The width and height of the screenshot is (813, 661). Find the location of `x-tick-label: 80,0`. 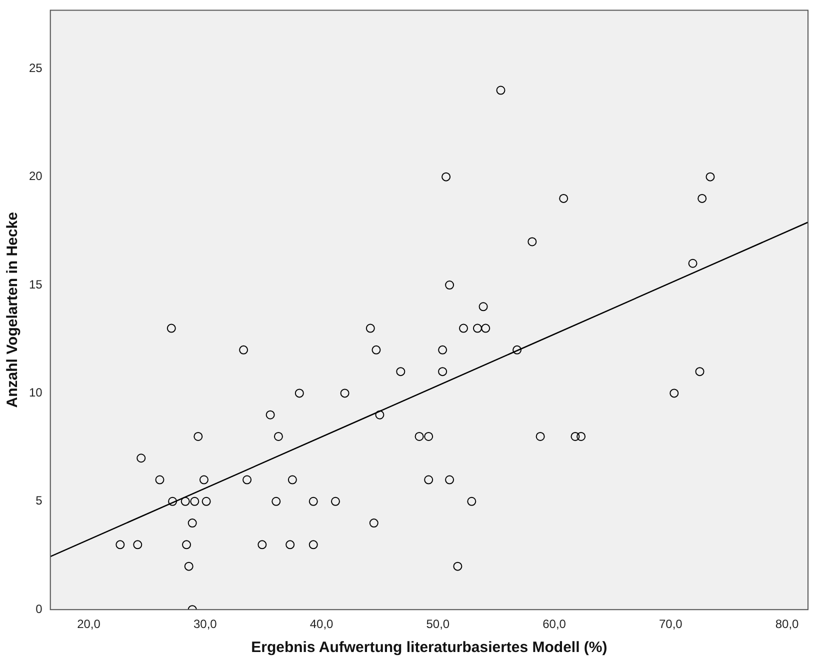

x-tick-label: 80,0 is located at coordinates (787, 624).